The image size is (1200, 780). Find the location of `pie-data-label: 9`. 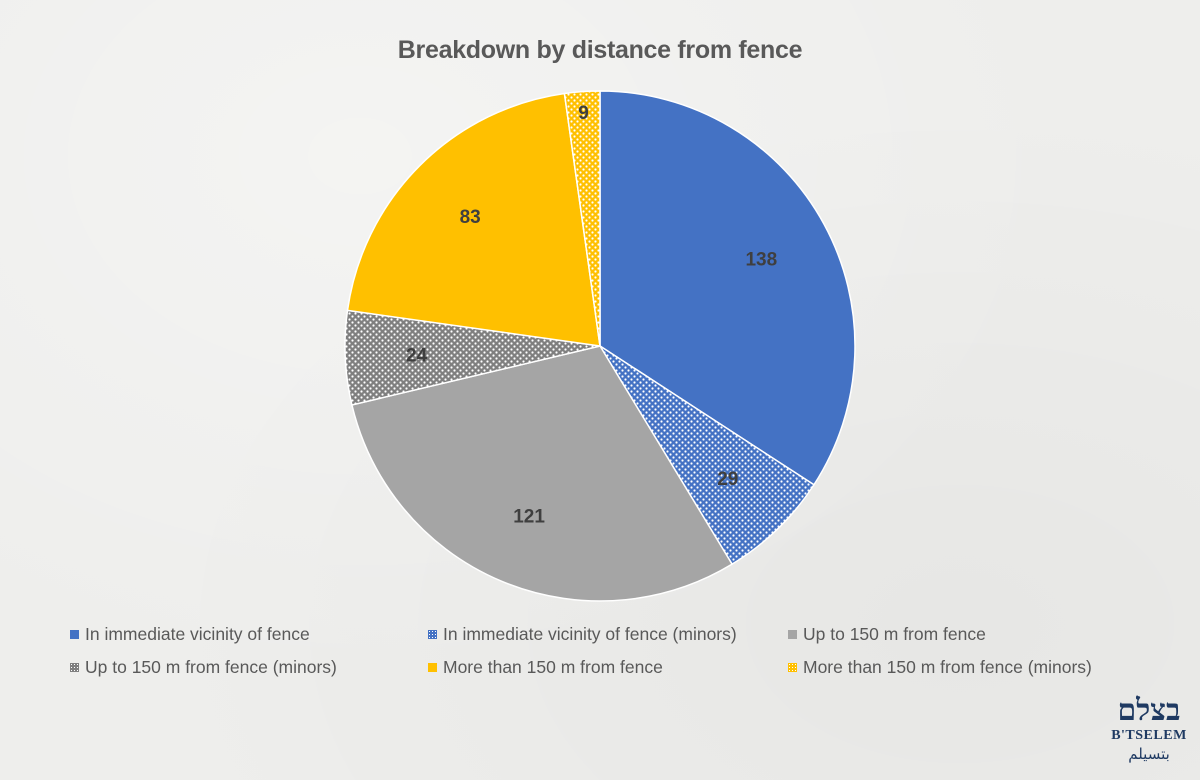

pie-data-label: 9 is located at coordinates (583, 113).